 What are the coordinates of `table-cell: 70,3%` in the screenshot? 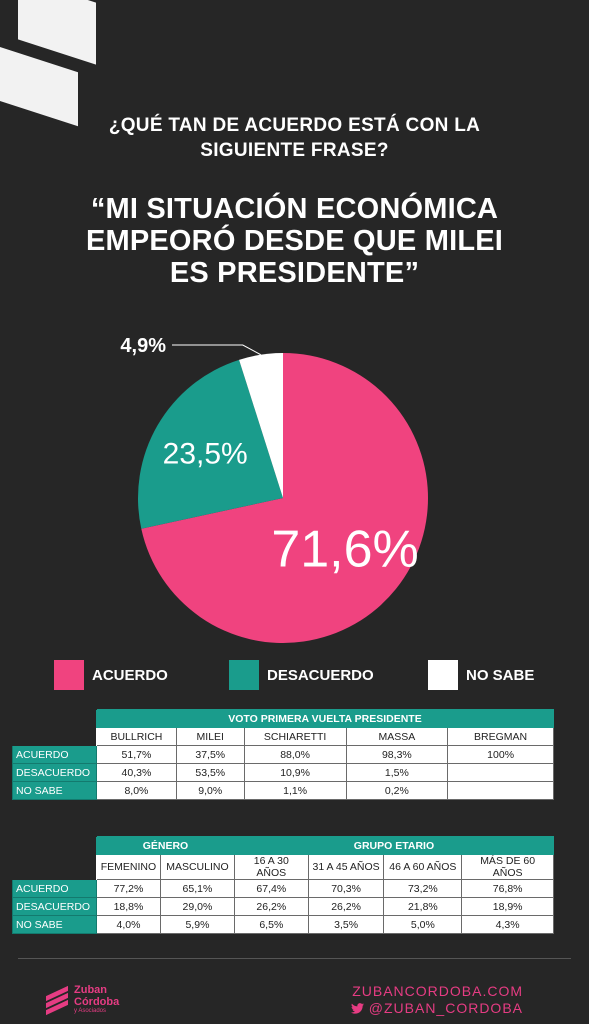 It's located at (346, 888).